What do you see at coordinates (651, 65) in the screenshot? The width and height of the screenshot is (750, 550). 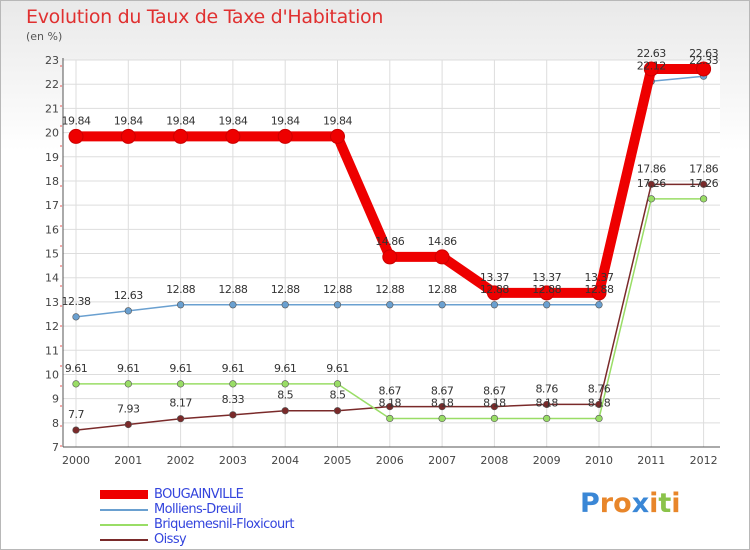 I see `data-label: 22.12` at bounding box center [651, 65].